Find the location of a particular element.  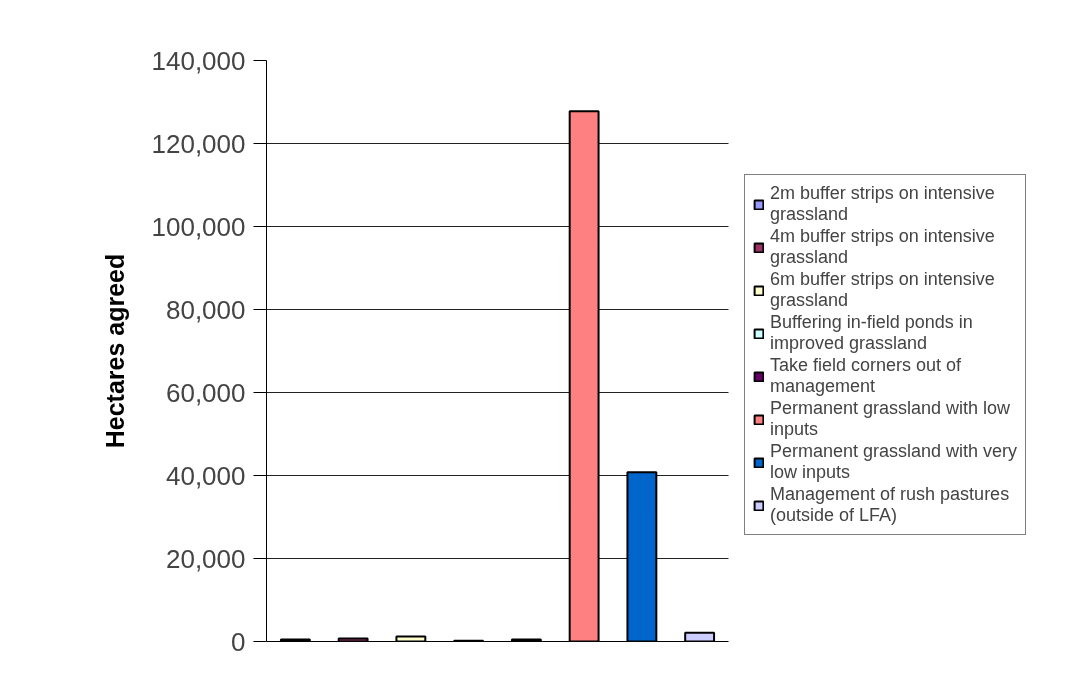

y-tick-label: 0 is located at coordinates (238, 641).